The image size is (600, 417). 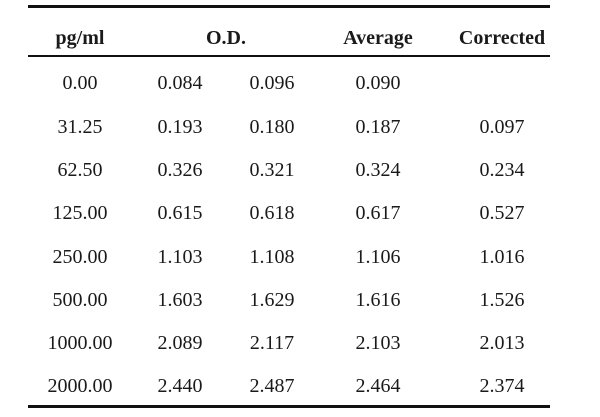 I want to click on cell-od-2: 1.108, so click(x=272, y=257).